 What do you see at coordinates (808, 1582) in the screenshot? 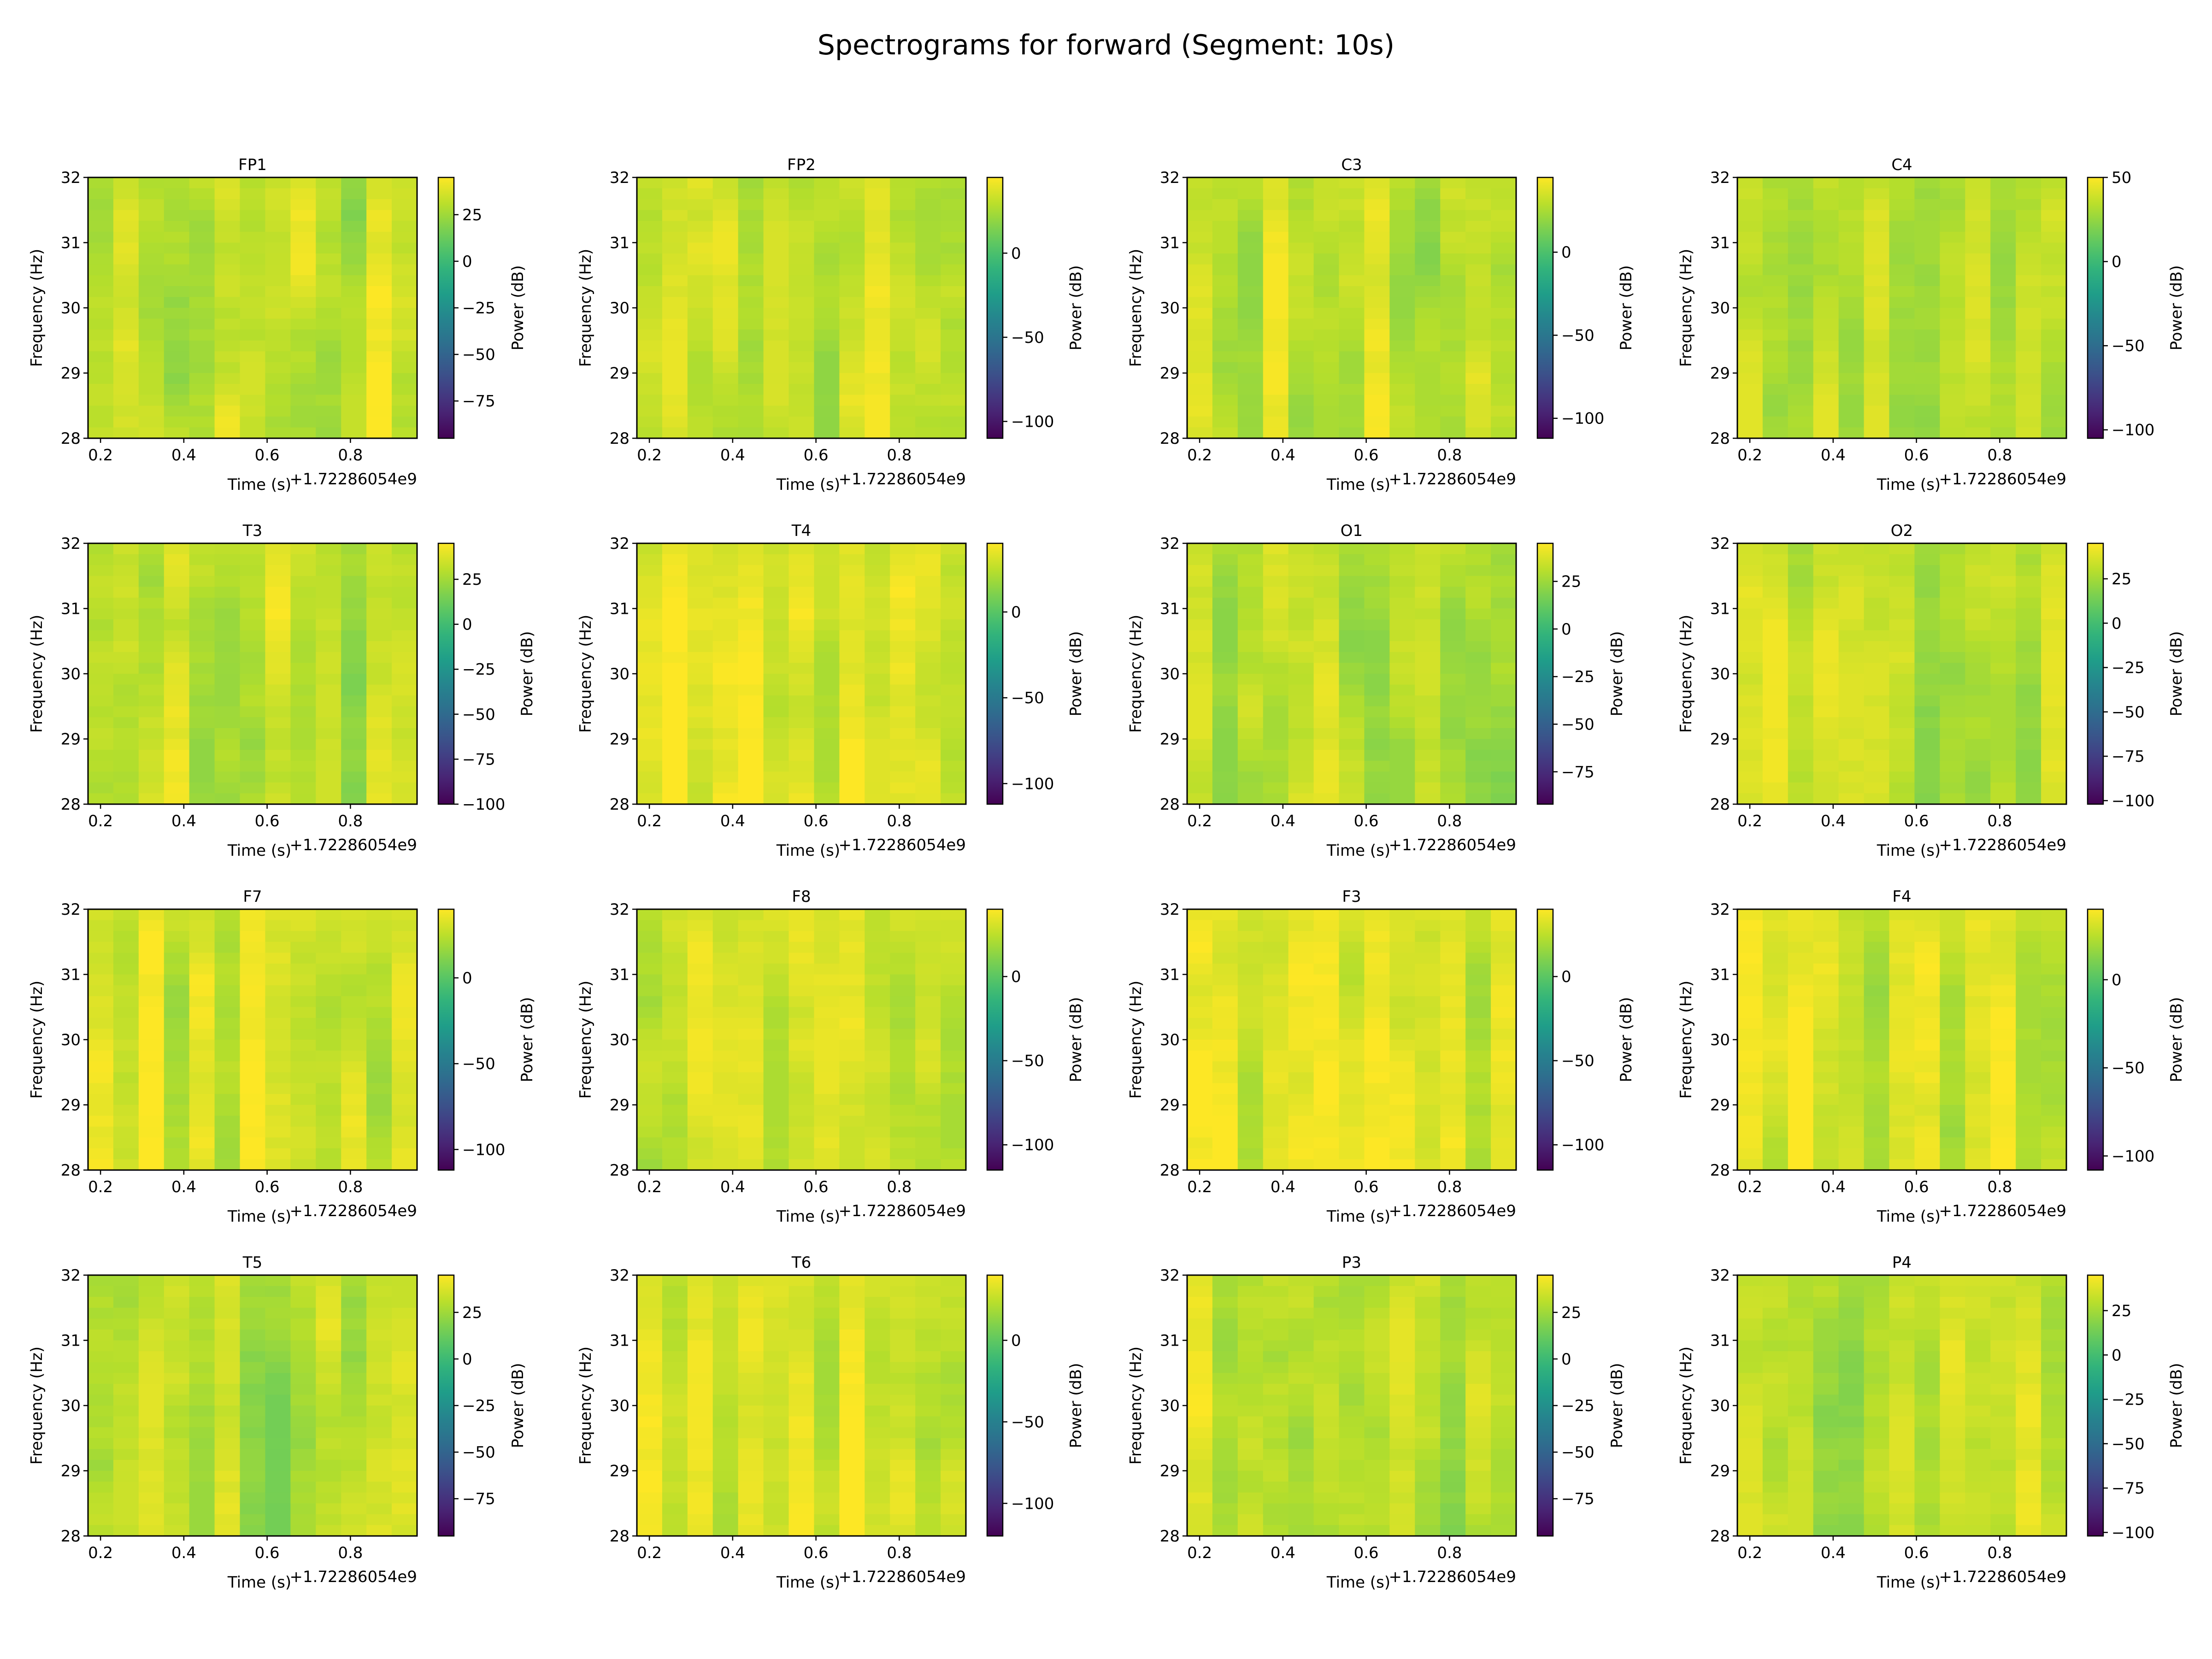
I see `x-axis-label: Time (s)` at bounding box center [808, 1582].